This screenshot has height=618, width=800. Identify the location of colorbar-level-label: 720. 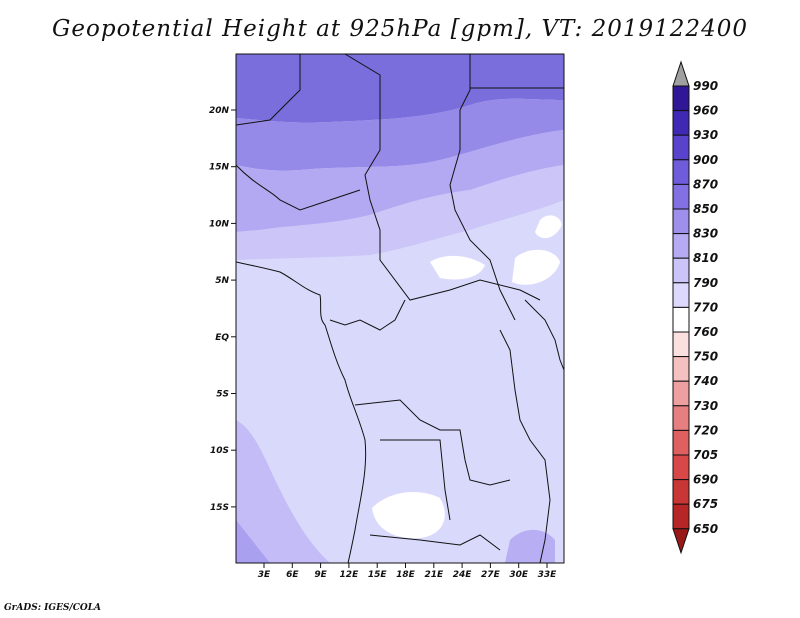
(705, 430).